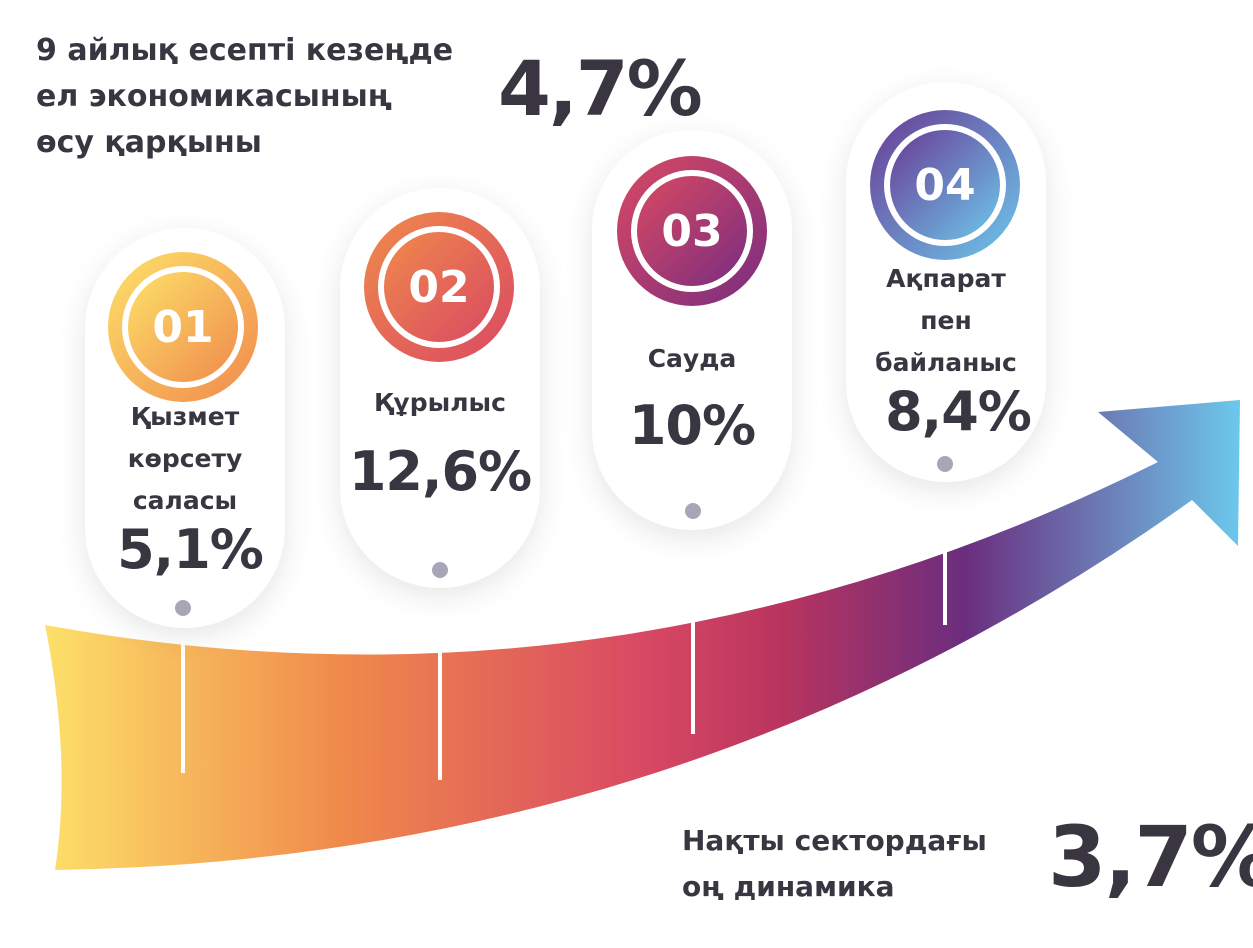  I want to click on badge-ring-04: 04, so click(945, 185).